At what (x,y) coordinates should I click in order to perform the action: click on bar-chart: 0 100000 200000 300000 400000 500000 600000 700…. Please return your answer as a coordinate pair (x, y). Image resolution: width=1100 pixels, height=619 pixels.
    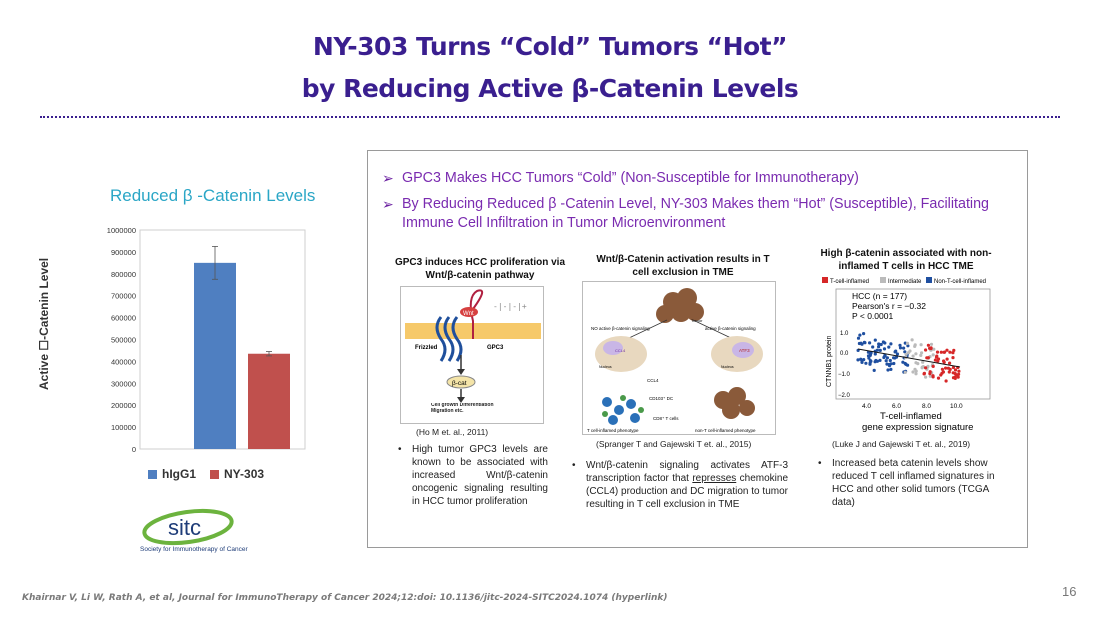
    Looking at the image, I should click on (206, 340).